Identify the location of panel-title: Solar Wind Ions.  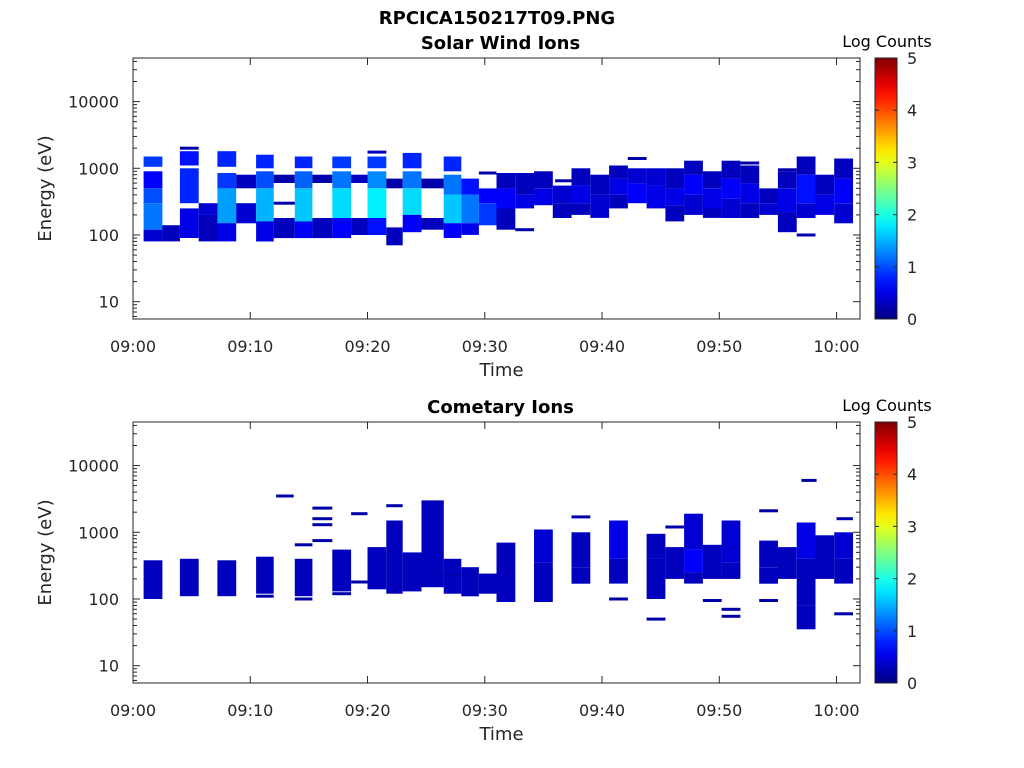
(500, 43).